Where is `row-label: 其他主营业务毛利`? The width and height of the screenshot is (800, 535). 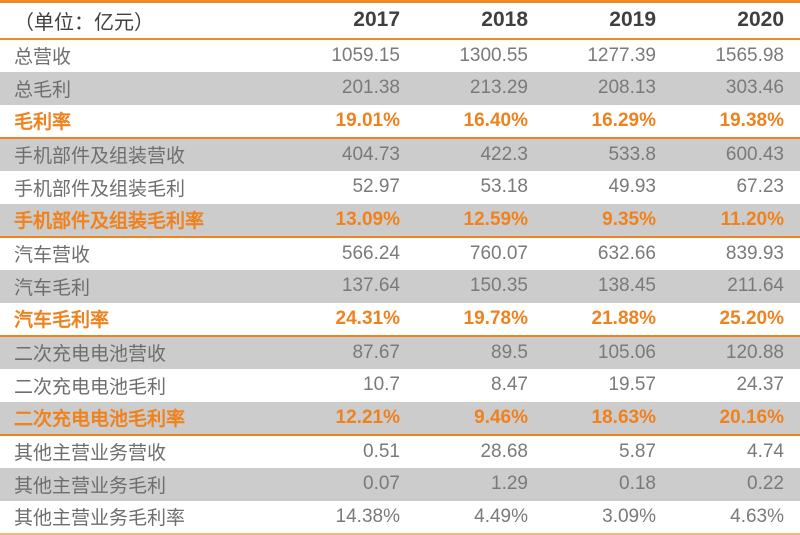 row-label: 其他主营业务毛利 is located at coordinates (144, 484).